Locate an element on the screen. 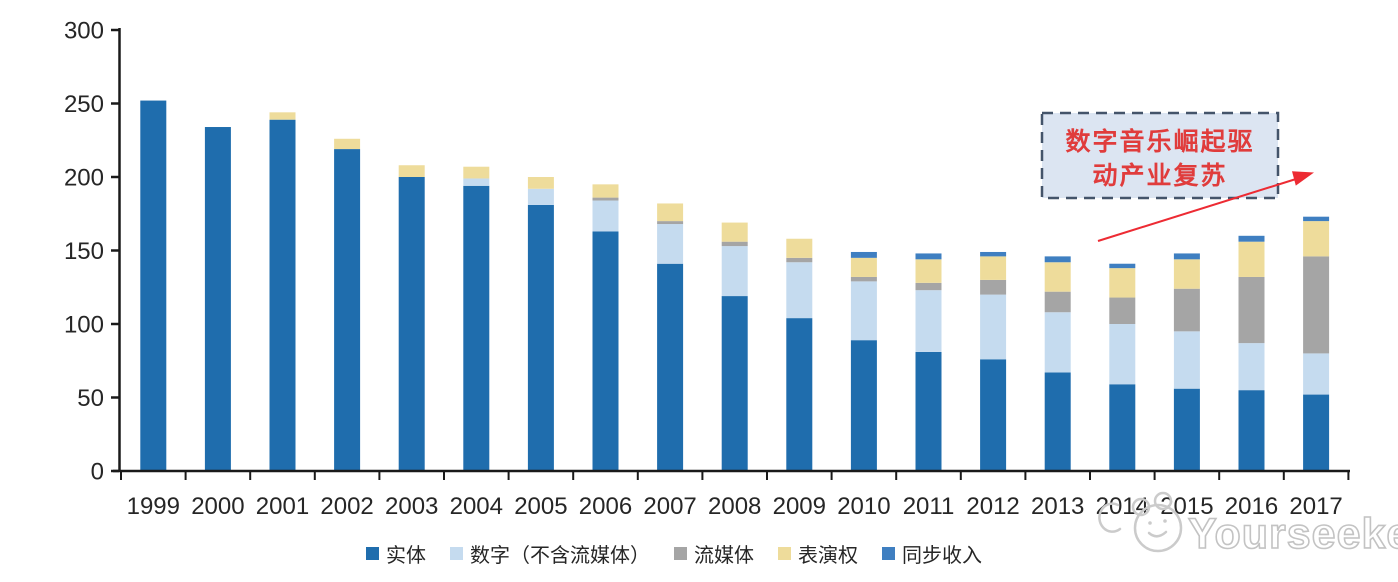  y-tick-label: 300 is located at coordinates (84, 31).